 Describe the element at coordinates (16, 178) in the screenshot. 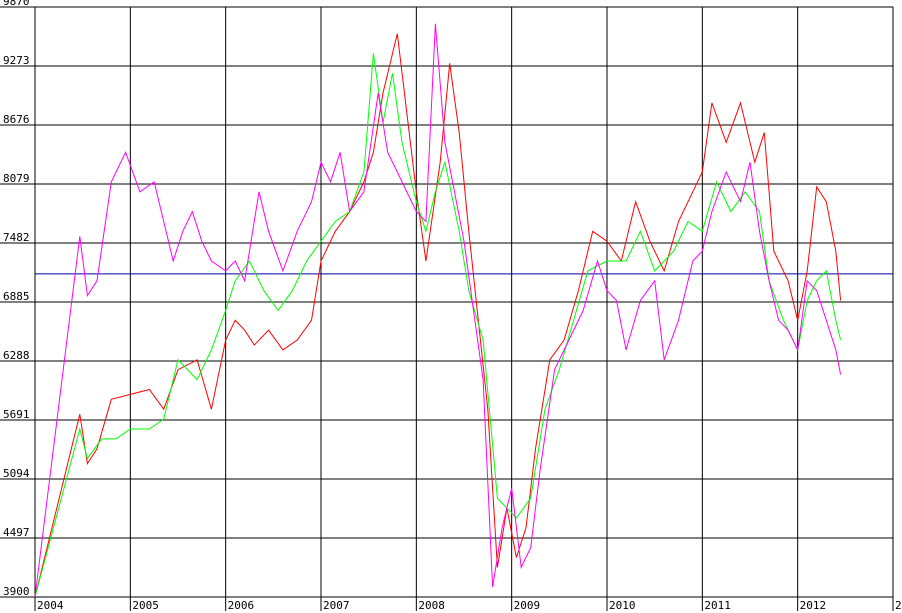

I see `y-tick-label: 8079` at that location.